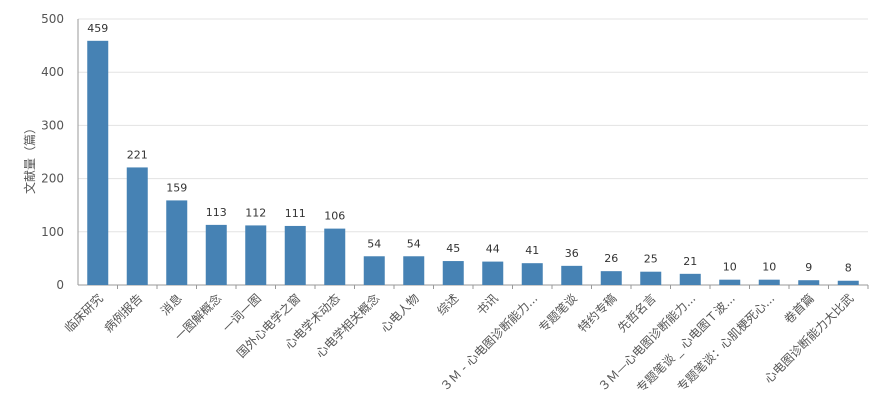  What do you see at coordinates (597, 313) in the screenshot?
I see `category-label: 特约专稿` at bounding box center [597, 313].